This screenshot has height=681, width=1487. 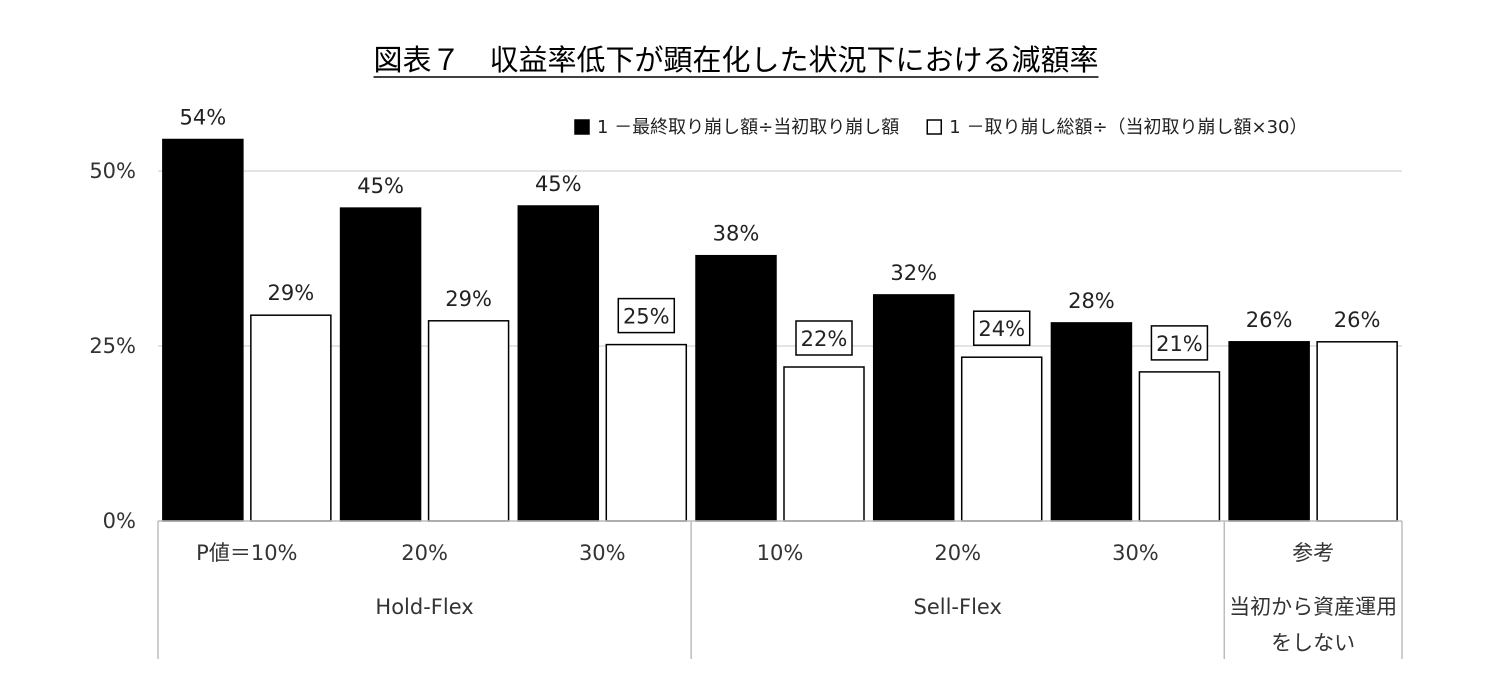 What do you see at coordinates (780, 553) in the screenshot?
I see `x-category-label: 10%` at bounding box center [780, 553].